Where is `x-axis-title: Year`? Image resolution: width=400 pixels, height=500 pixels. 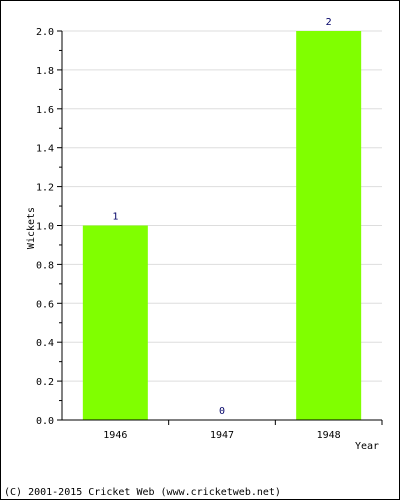
x-axis-title: Year is located at coordinates (367, 446).